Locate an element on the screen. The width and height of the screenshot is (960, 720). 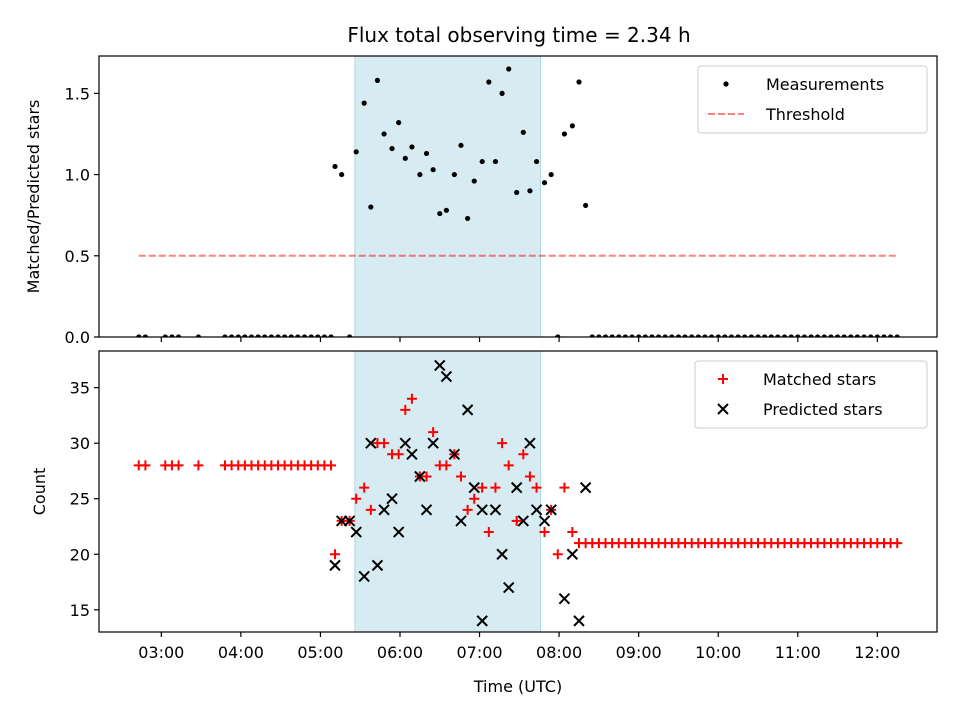
x-tick-label: 05:00 is located at coordinates (320, 652).